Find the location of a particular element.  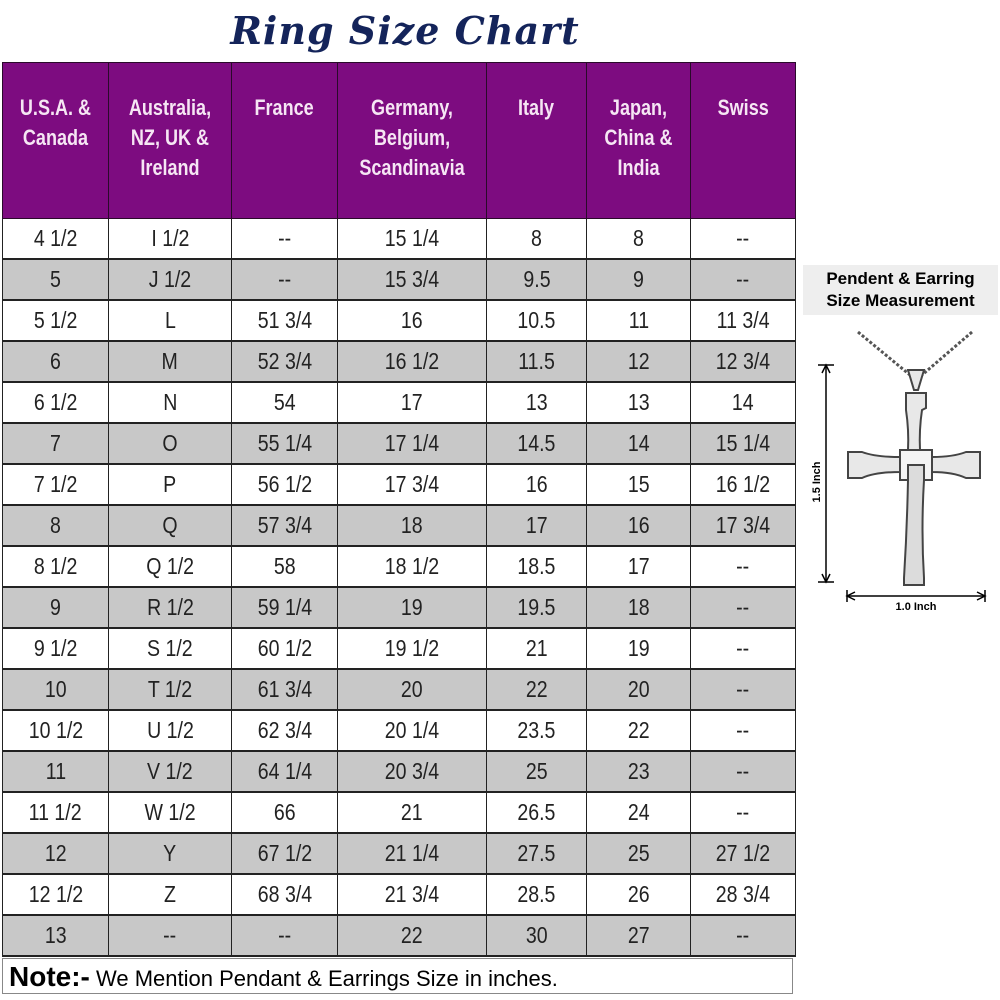

table-cell: 27.5 is located at coordinates (536, 853).